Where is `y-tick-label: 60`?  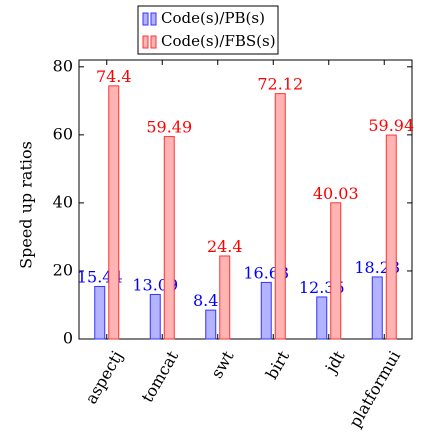 y-tick-label: 60 is located at coordinates (63, 133).